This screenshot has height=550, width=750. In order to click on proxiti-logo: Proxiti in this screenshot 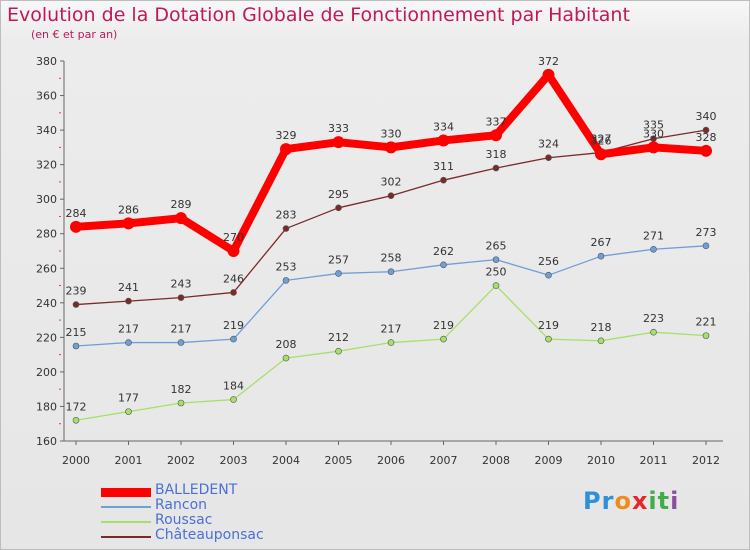, I will do `click(631, 501)`.